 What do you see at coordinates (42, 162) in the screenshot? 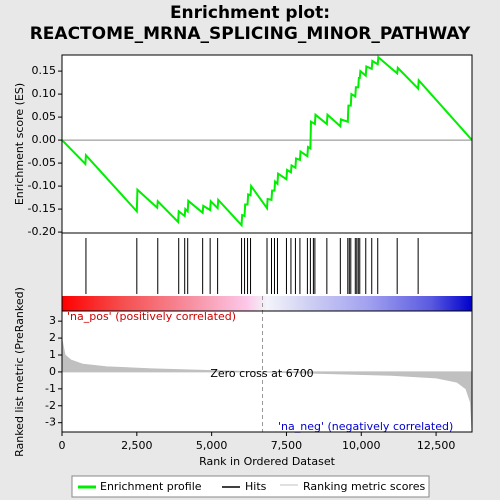
I see `y-tick-label: -0.05` at bounding box center [42, 162].